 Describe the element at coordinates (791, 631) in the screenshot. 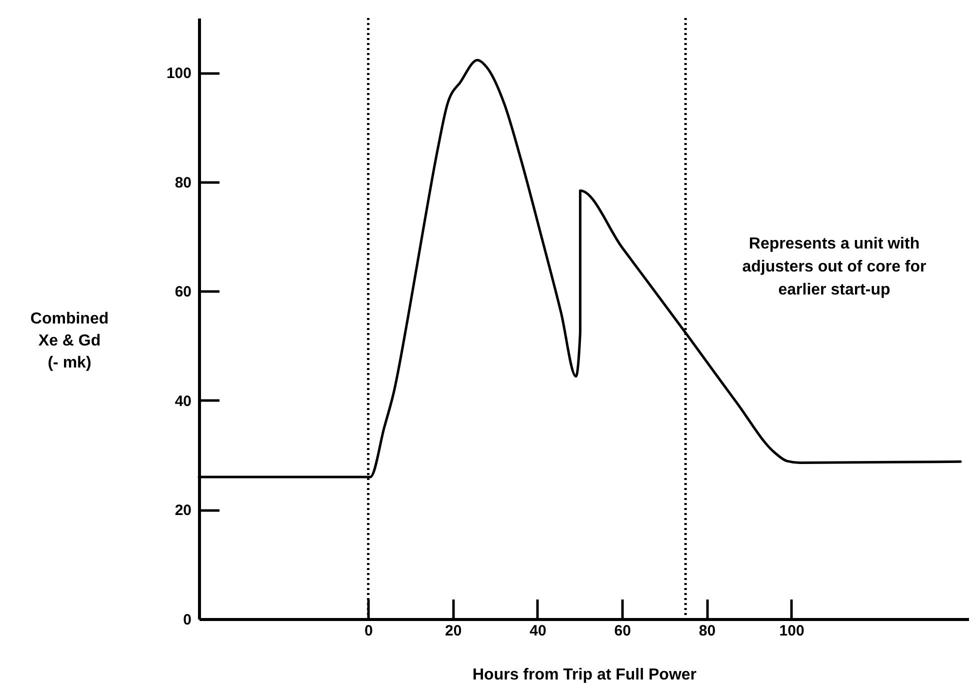

I see `x-tick-label: 100` at that location.